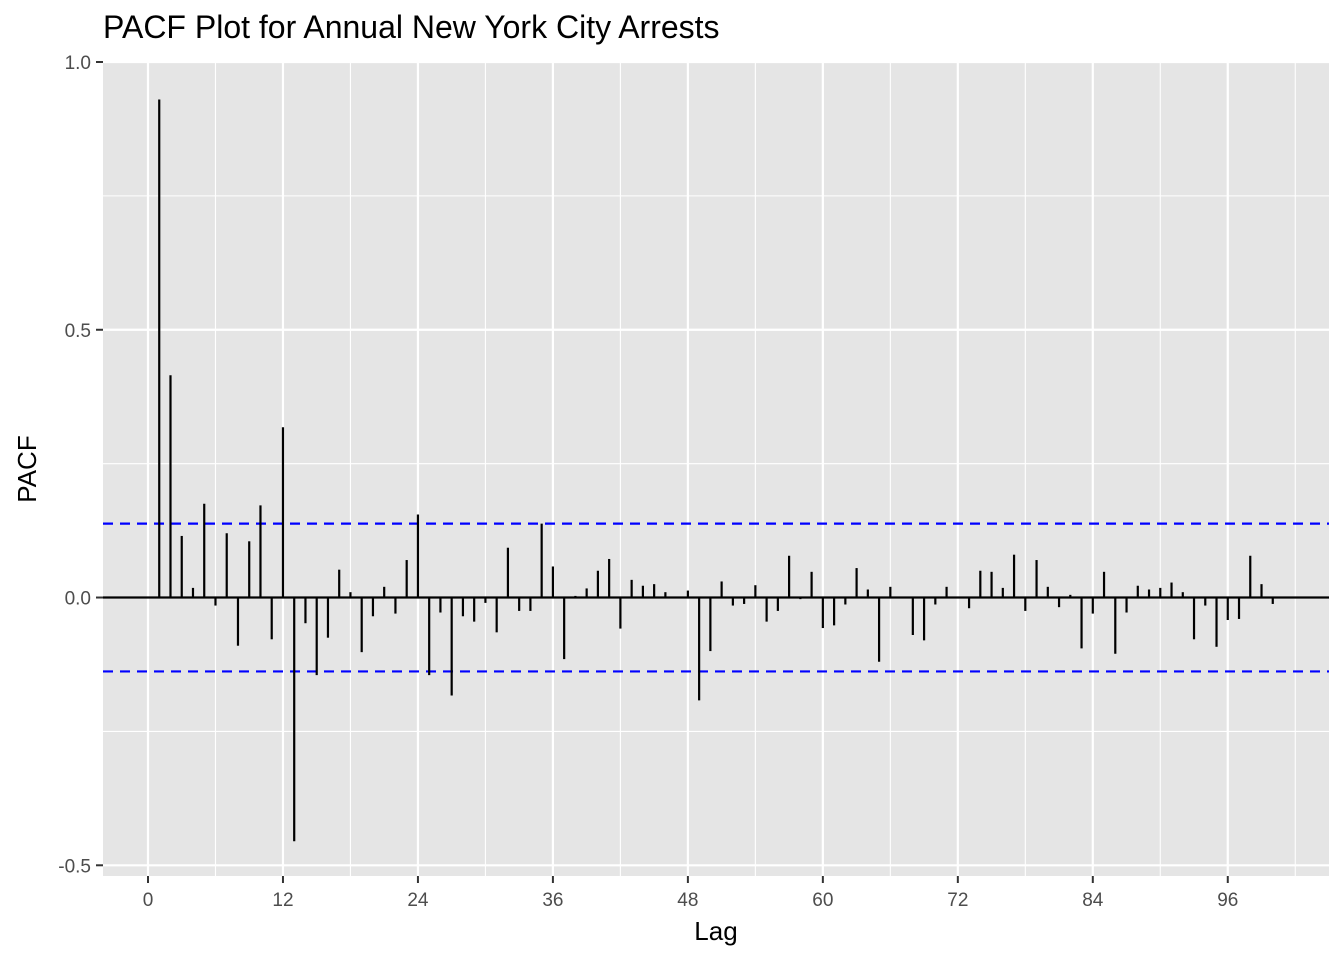 The image size is (1344, 960). I want to click on x-tick-label: 48, so click(687, 900).